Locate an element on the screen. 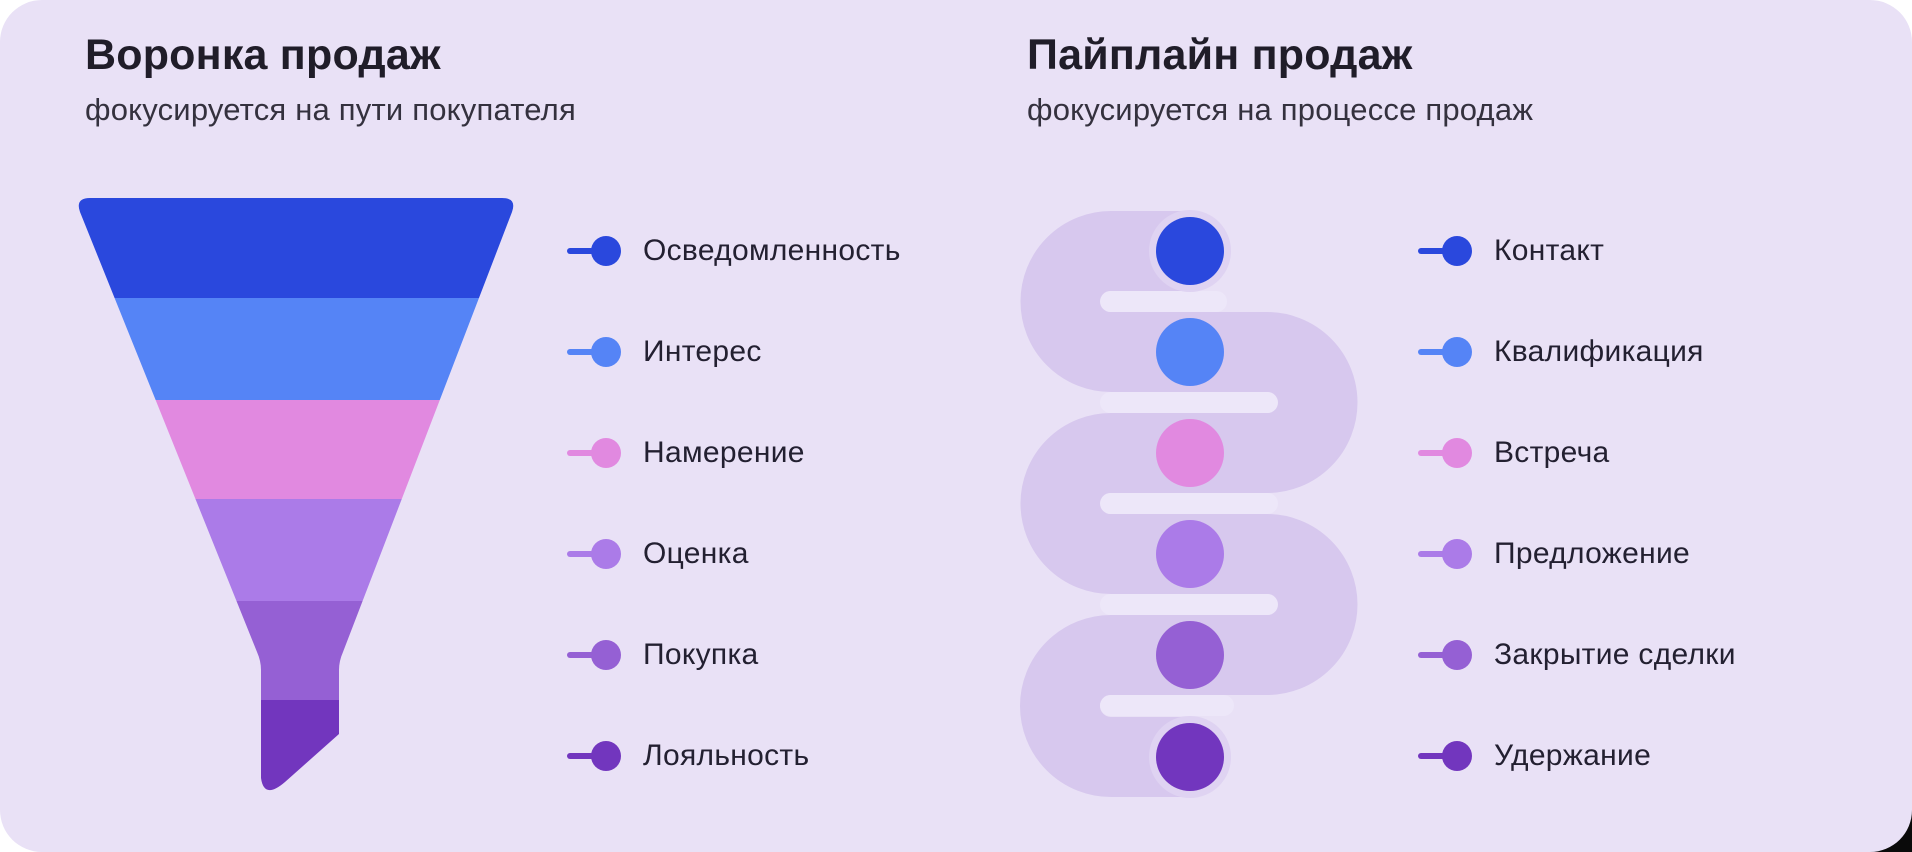  pipeline-title: Пайплайн продаж is located at coordinates (1220, 55).